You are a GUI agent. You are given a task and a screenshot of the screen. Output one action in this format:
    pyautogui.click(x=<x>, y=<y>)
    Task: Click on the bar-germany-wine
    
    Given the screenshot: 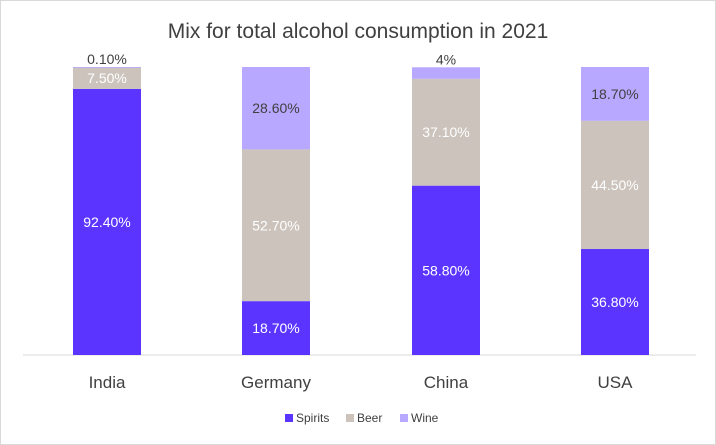 What is the action you would take?
    pyautogui.click(x=276, y=108)
    